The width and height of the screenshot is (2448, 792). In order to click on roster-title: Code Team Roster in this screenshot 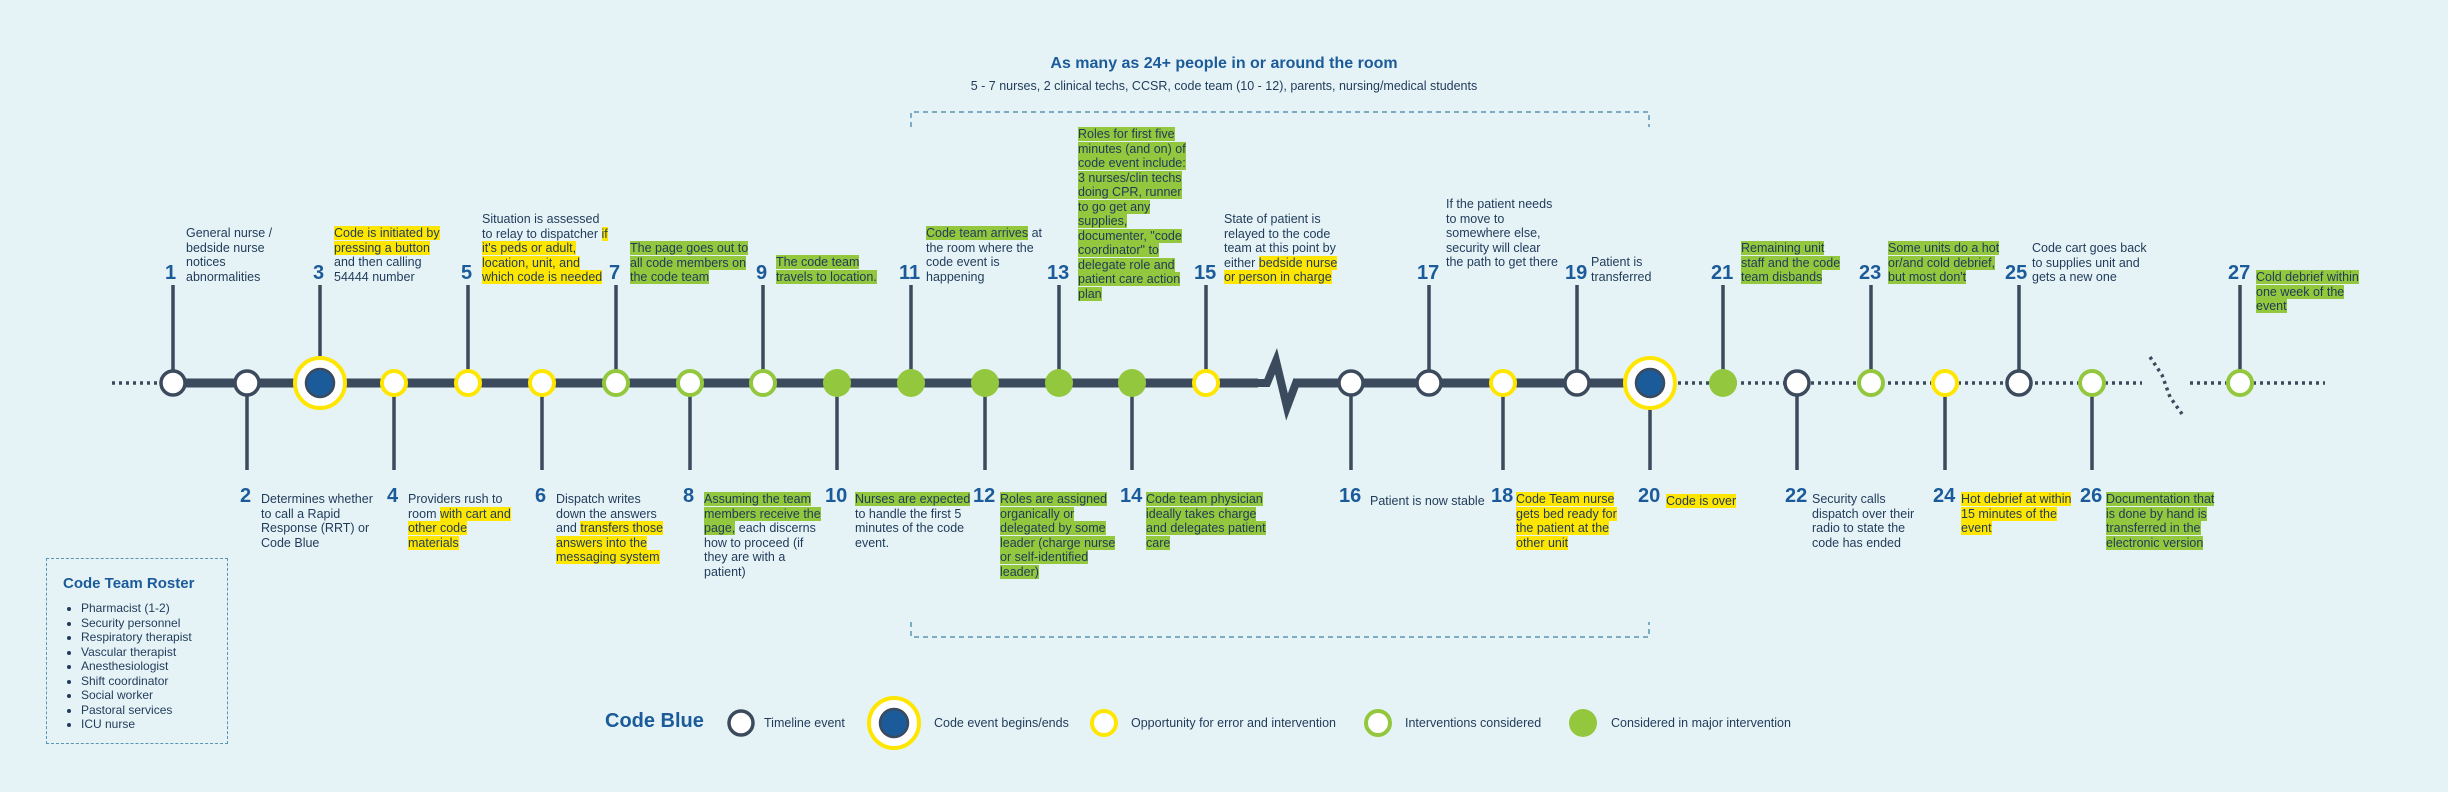, I will do `click(129, 583)`.